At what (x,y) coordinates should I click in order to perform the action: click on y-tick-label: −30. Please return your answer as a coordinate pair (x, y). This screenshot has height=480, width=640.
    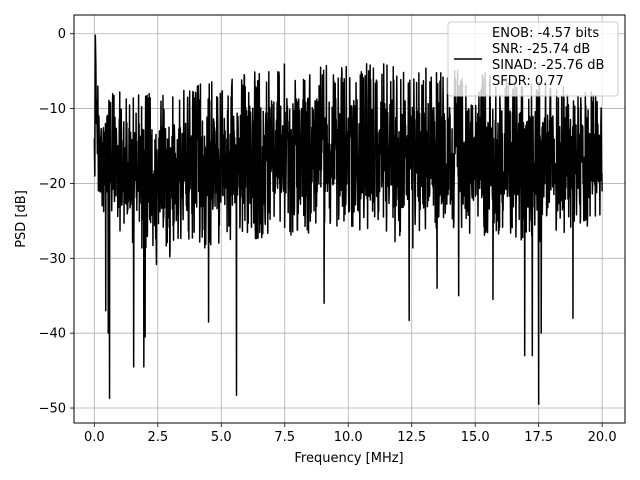
    Looking at the image, I should click on (52, 259).